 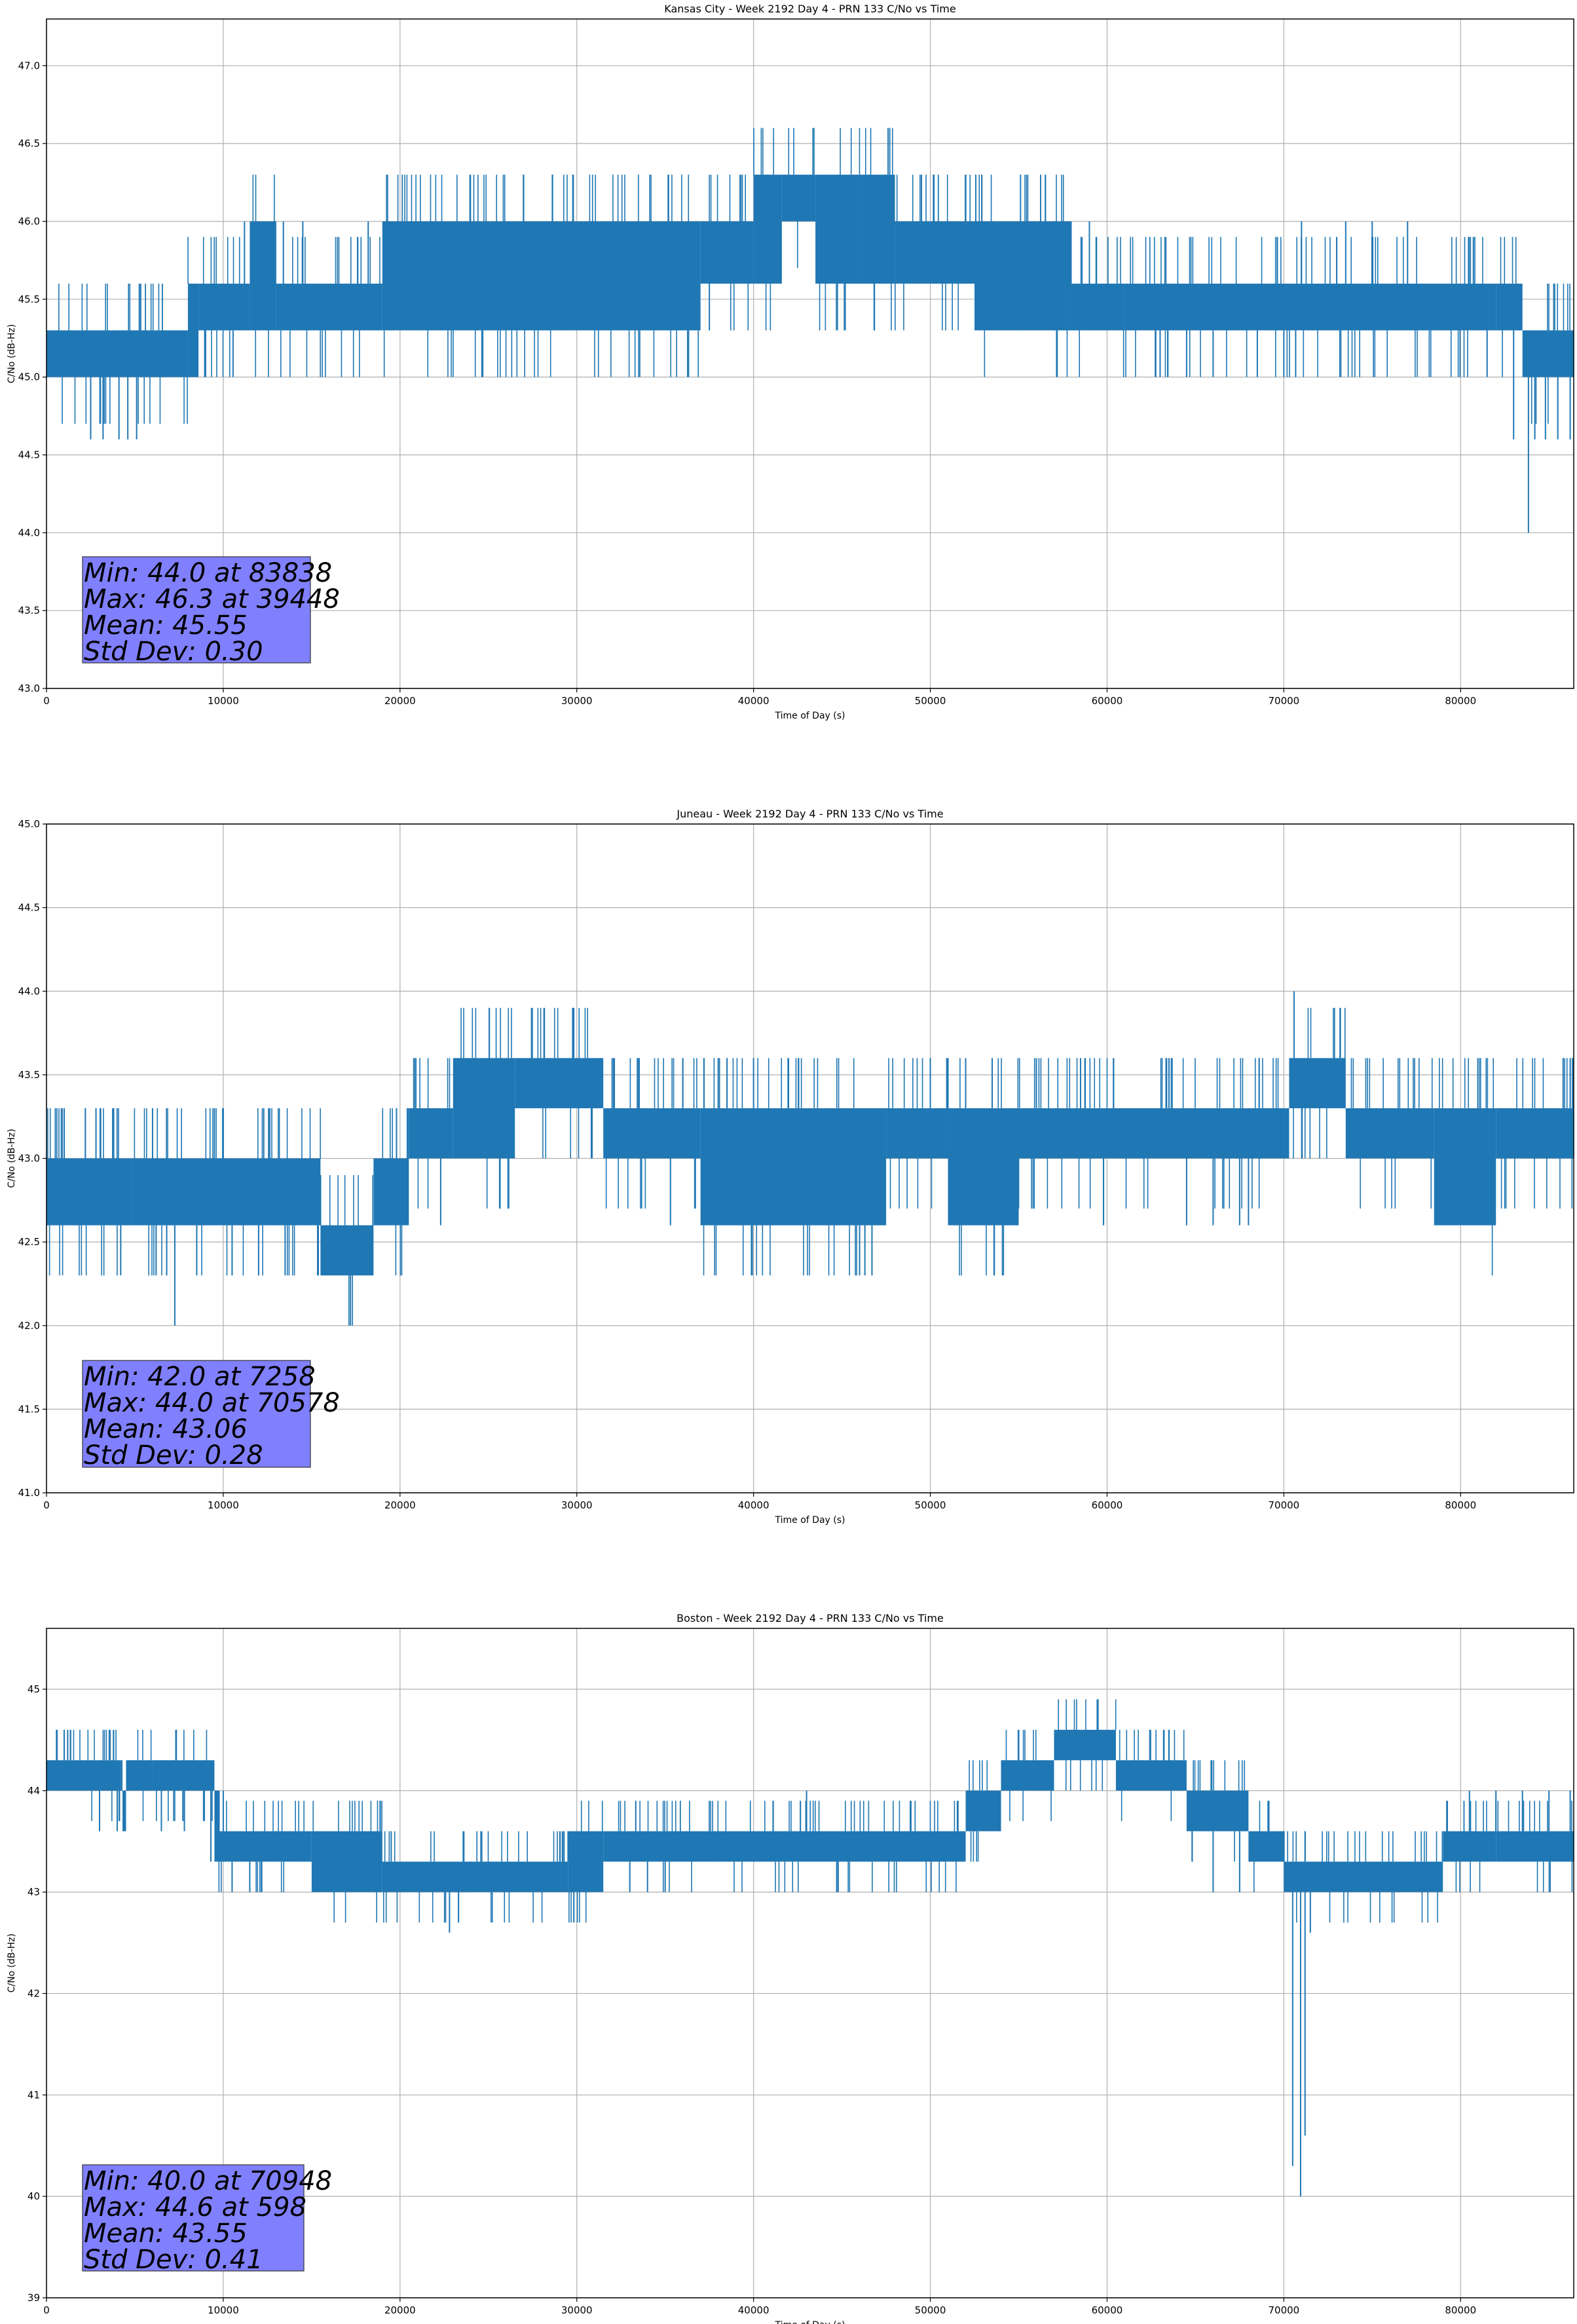 What do you see at coordinates (29, 143) in the screenshot?
I see `y-tick-label: 46.5` at bounding box center [29, 143].